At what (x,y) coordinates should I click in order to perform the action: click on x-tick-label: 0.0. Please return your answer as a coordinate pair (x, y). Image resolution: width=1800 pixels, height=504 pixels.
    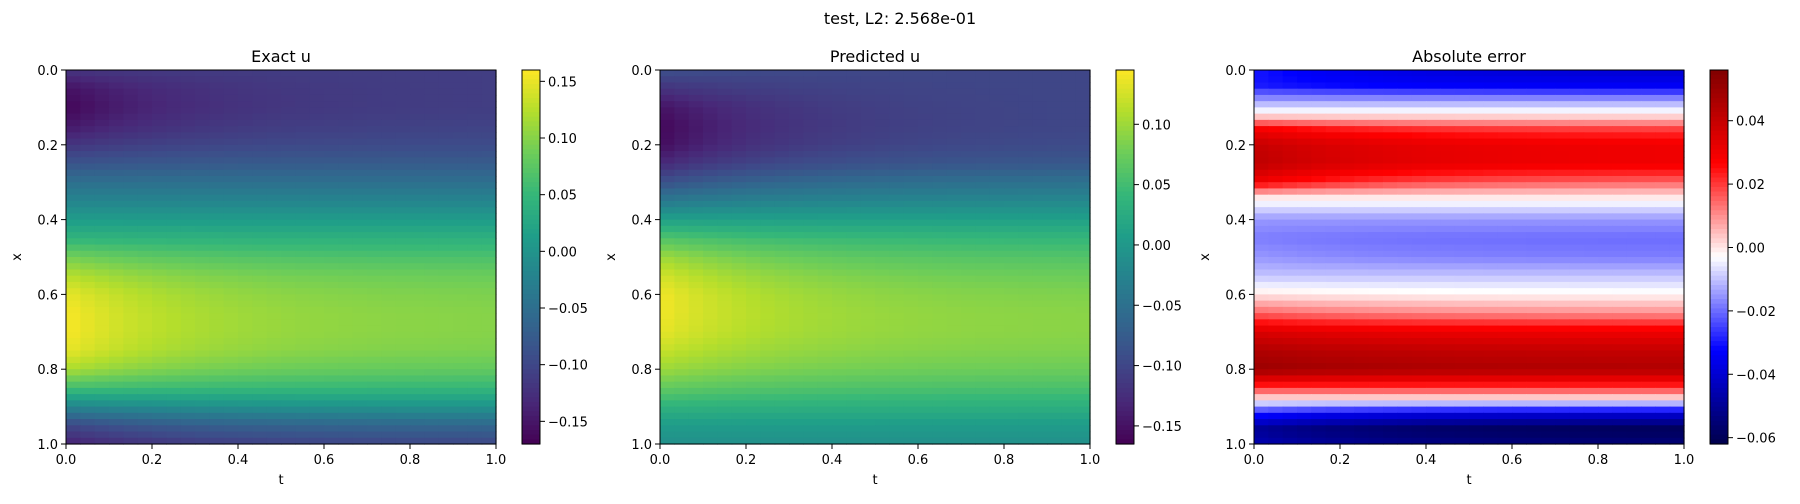
    Looking at the image, I should click on (660, 460).